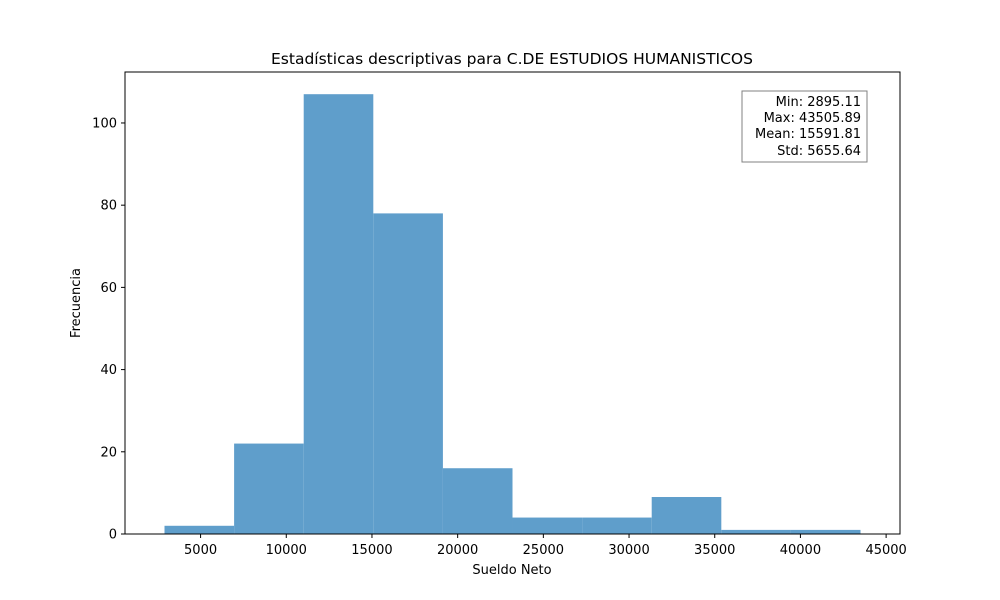 This screenshot has width=1000, height=600. What do you see at coordinates (714, 550) in the screenshot?
I see `x-tick-label: 35000` at bounding box center [714, 550].